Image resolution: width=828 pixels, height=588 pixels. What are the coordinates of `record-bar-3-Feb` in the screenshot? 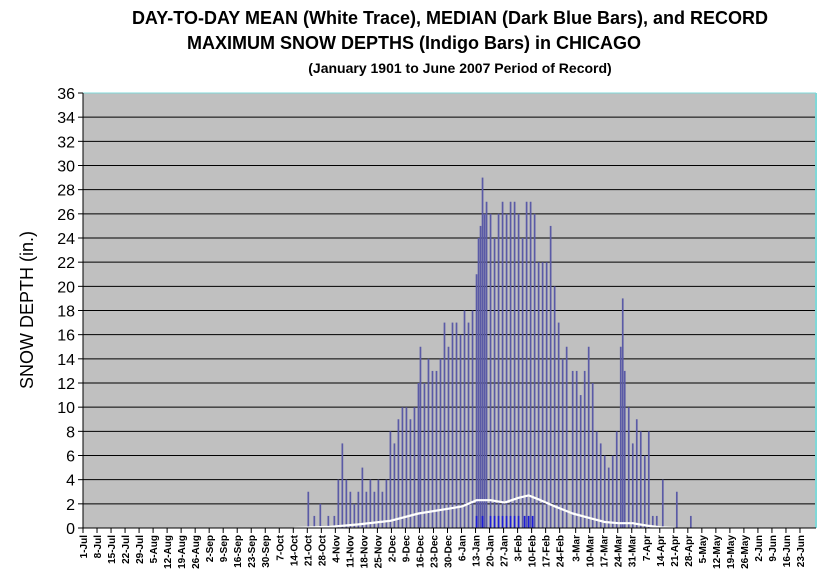 It's located at (518, 371).